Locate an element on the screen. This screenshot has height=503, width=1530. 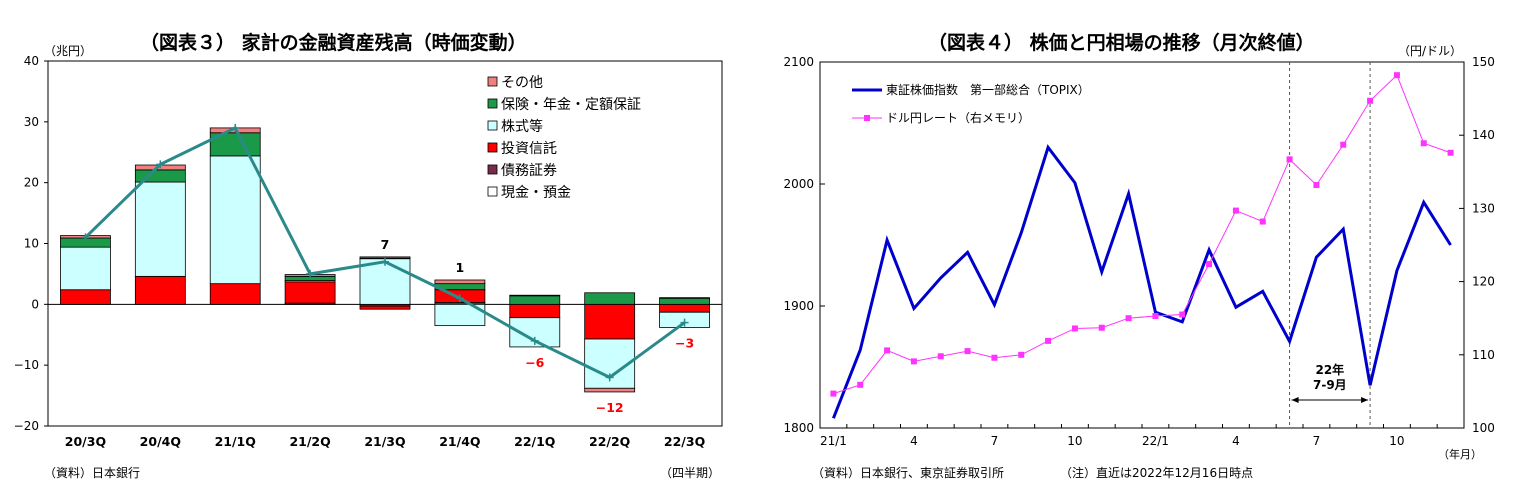
total-data-label: 7 is located at coordinates (385, 244).